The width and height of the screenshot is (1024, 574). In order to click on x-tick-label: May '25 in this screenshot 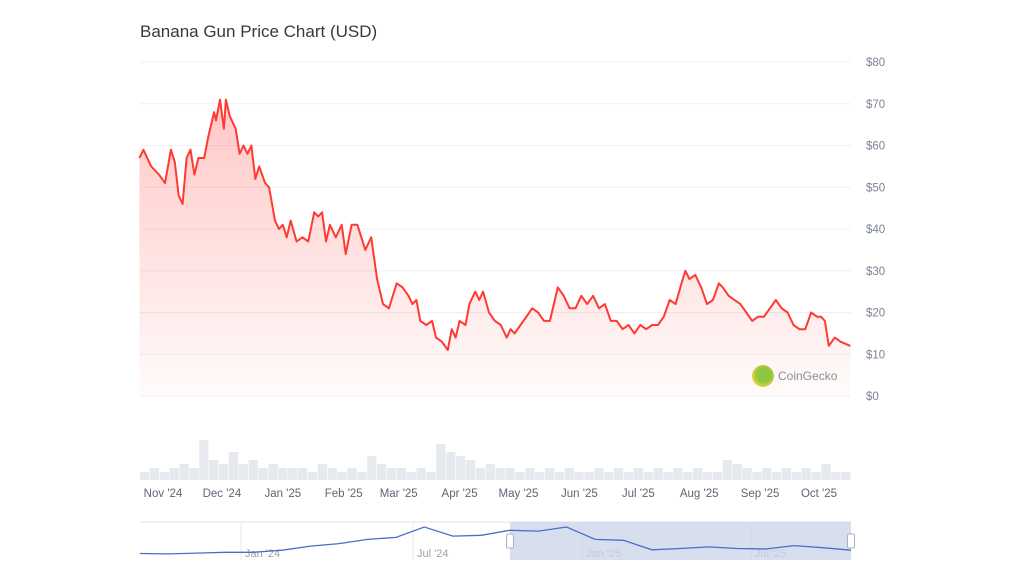, I will do `click(519, 494)`.